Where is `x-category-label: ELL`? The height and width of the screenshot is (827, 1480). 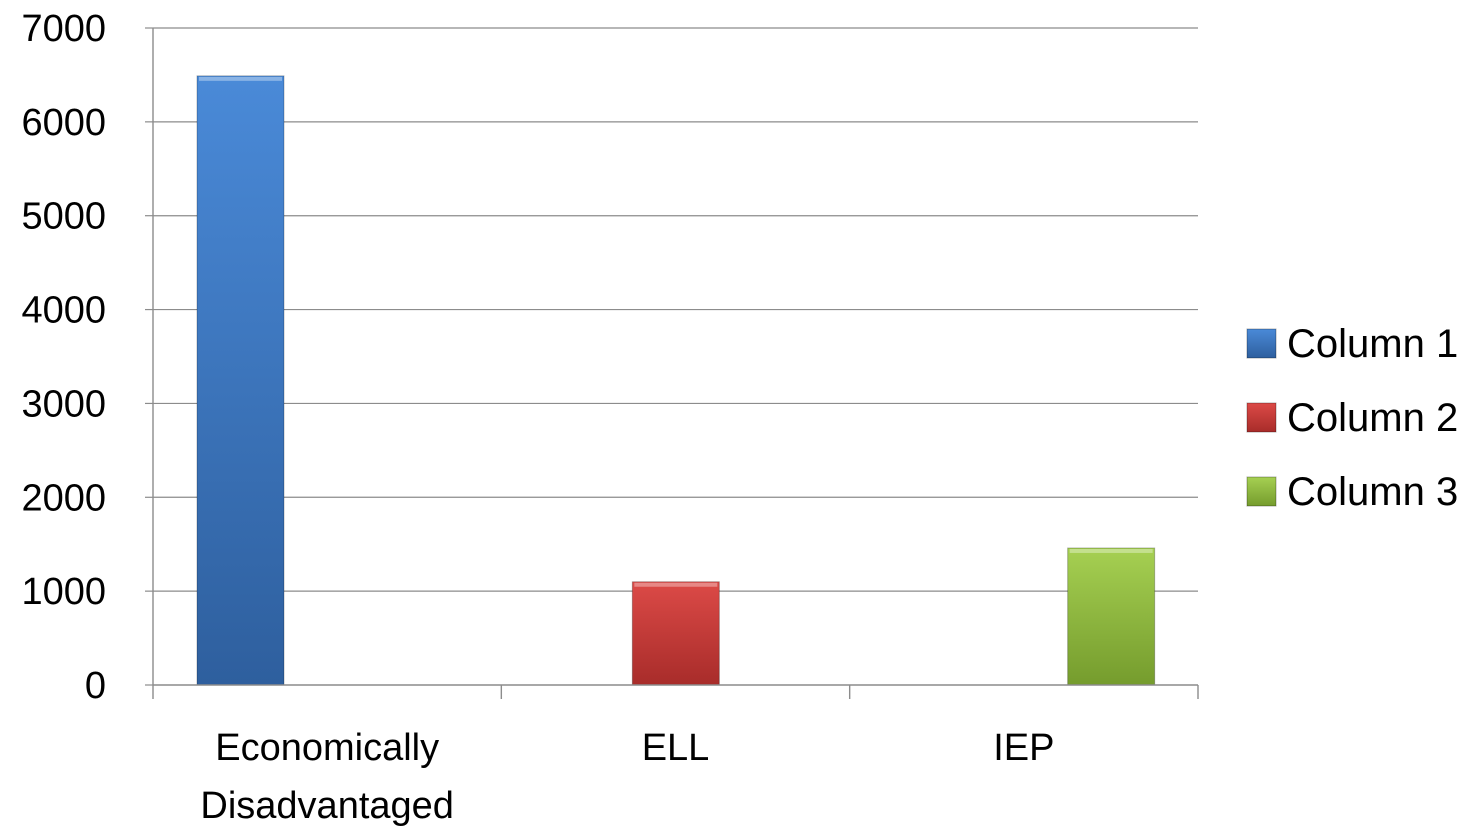 x-category-label: ELL is located at coordinates (676, 748).